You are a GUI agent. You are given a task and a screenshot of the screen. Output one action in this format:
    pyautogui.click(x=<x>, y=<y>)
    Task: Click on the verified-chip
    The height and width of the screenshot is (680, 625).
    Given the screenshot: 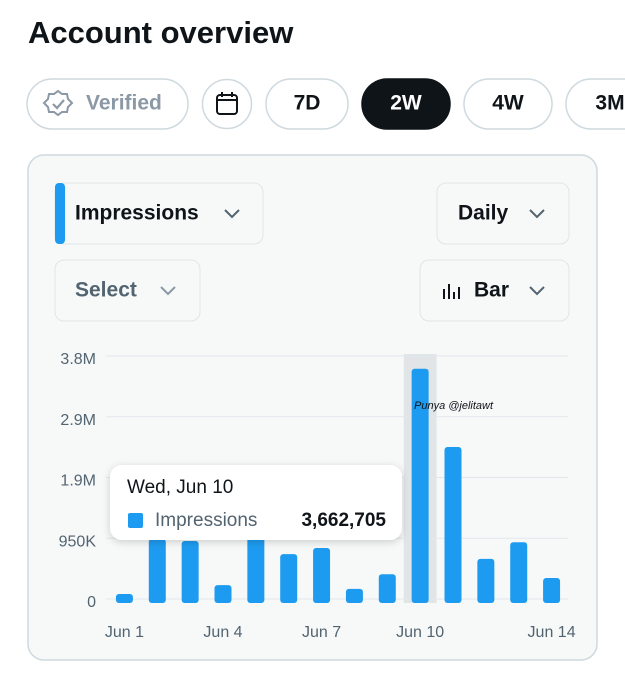 What is the action you would take?
    pyautogui.click(x=107, y=104)
    